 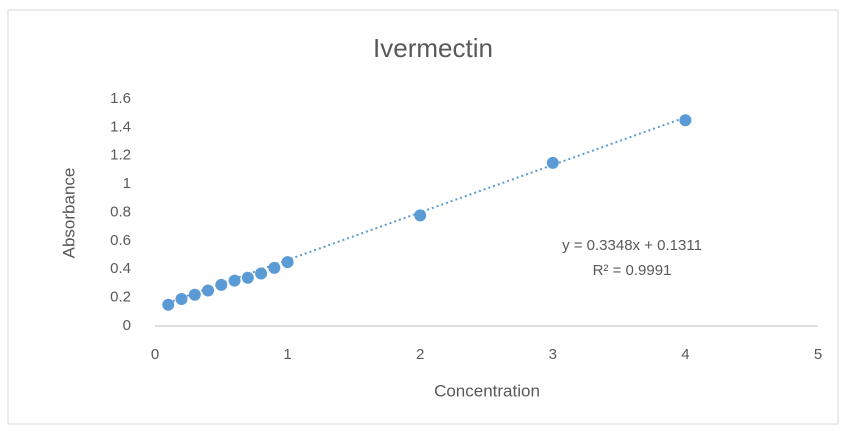 What do you see at coordinates (685, 354) in the screenshot?
I see `x-tick-label: 4` at bounding box center [685, 354].